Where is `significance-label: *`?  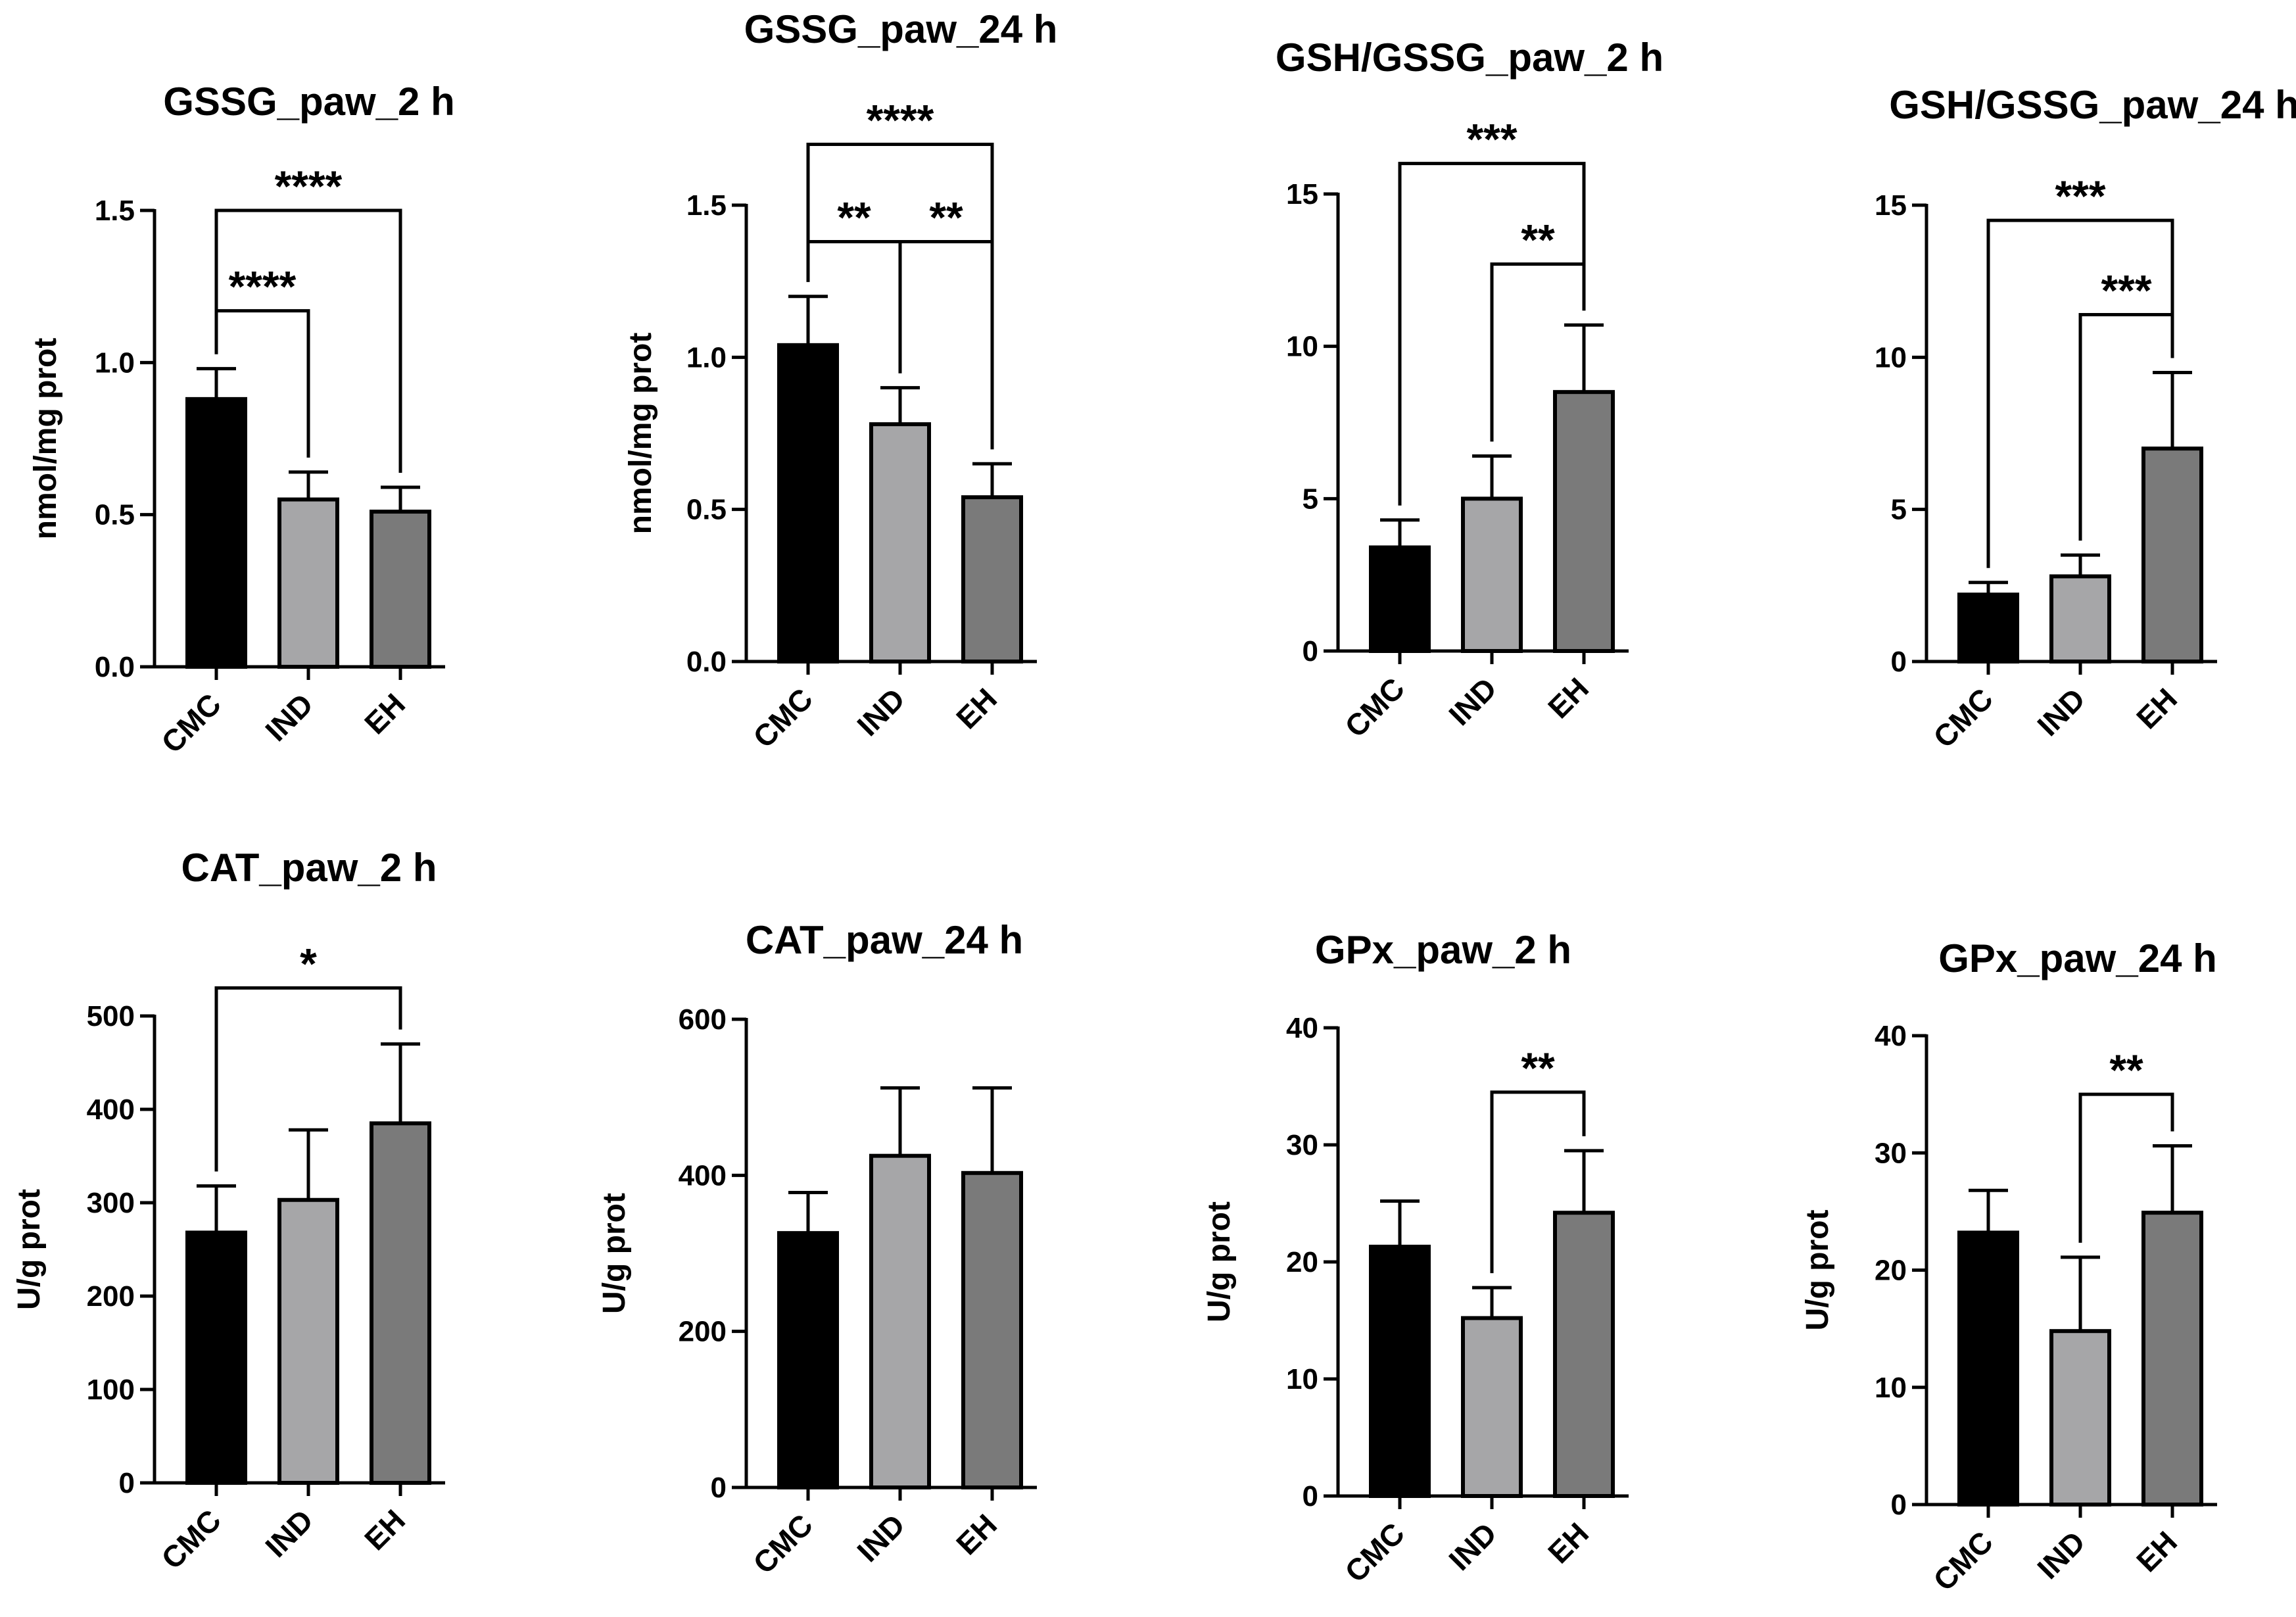
significance-label: * is located at coordinates (308, 964).